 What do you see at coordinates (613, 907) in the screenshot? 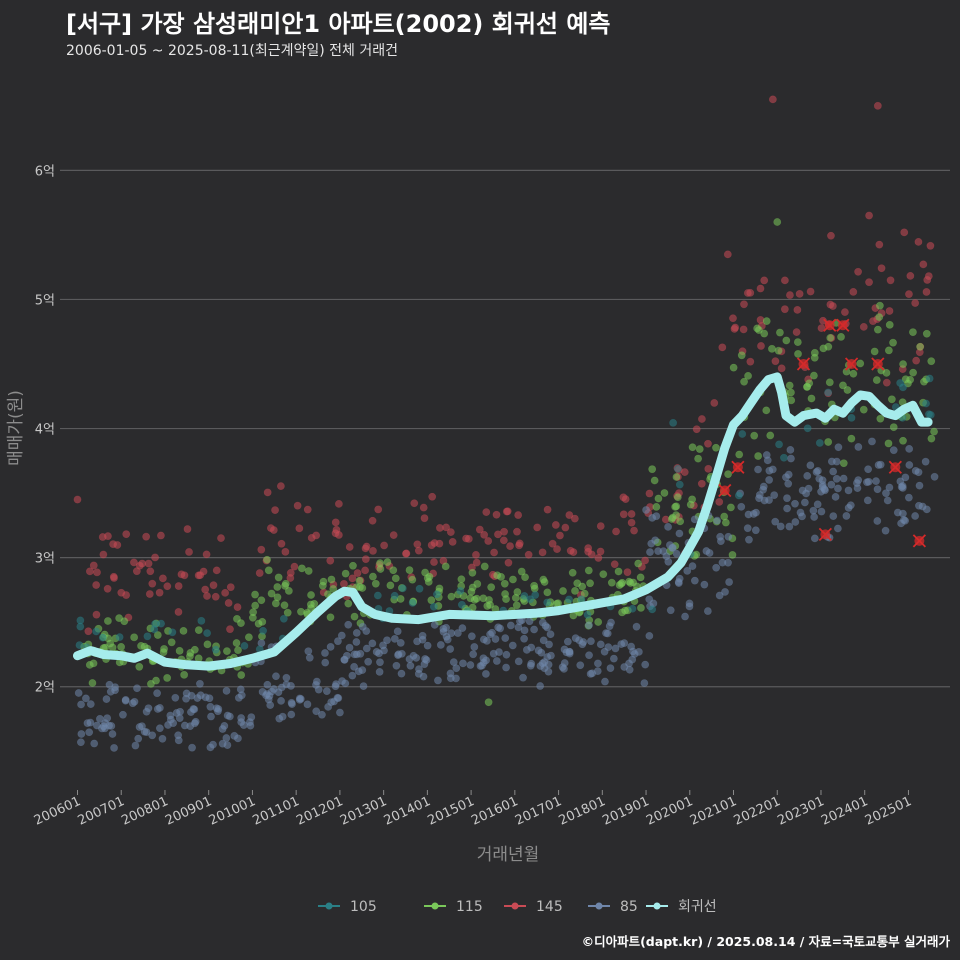
I see `legend-item: 85` at bounding box center [613, 907].